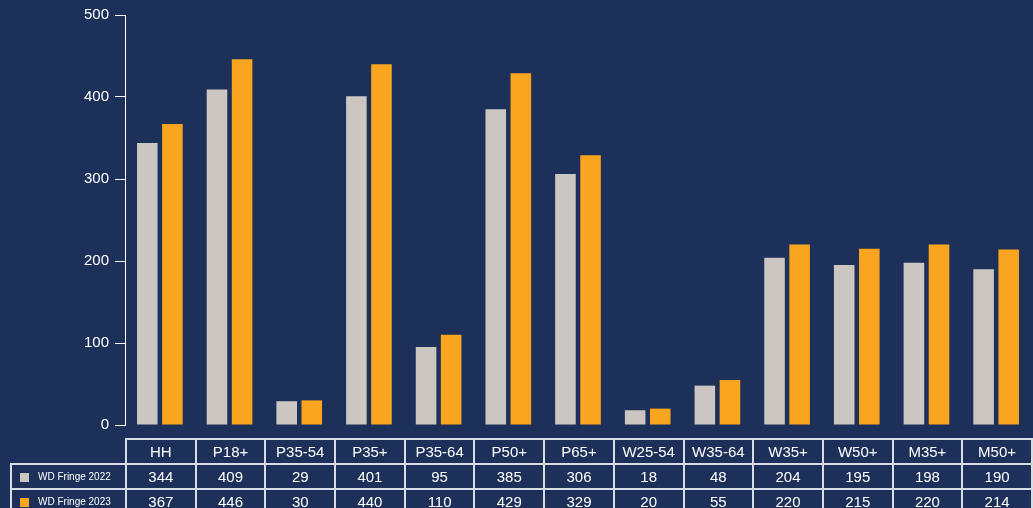  I want to click on x-tick-label: W25-54, so click(648, 451).